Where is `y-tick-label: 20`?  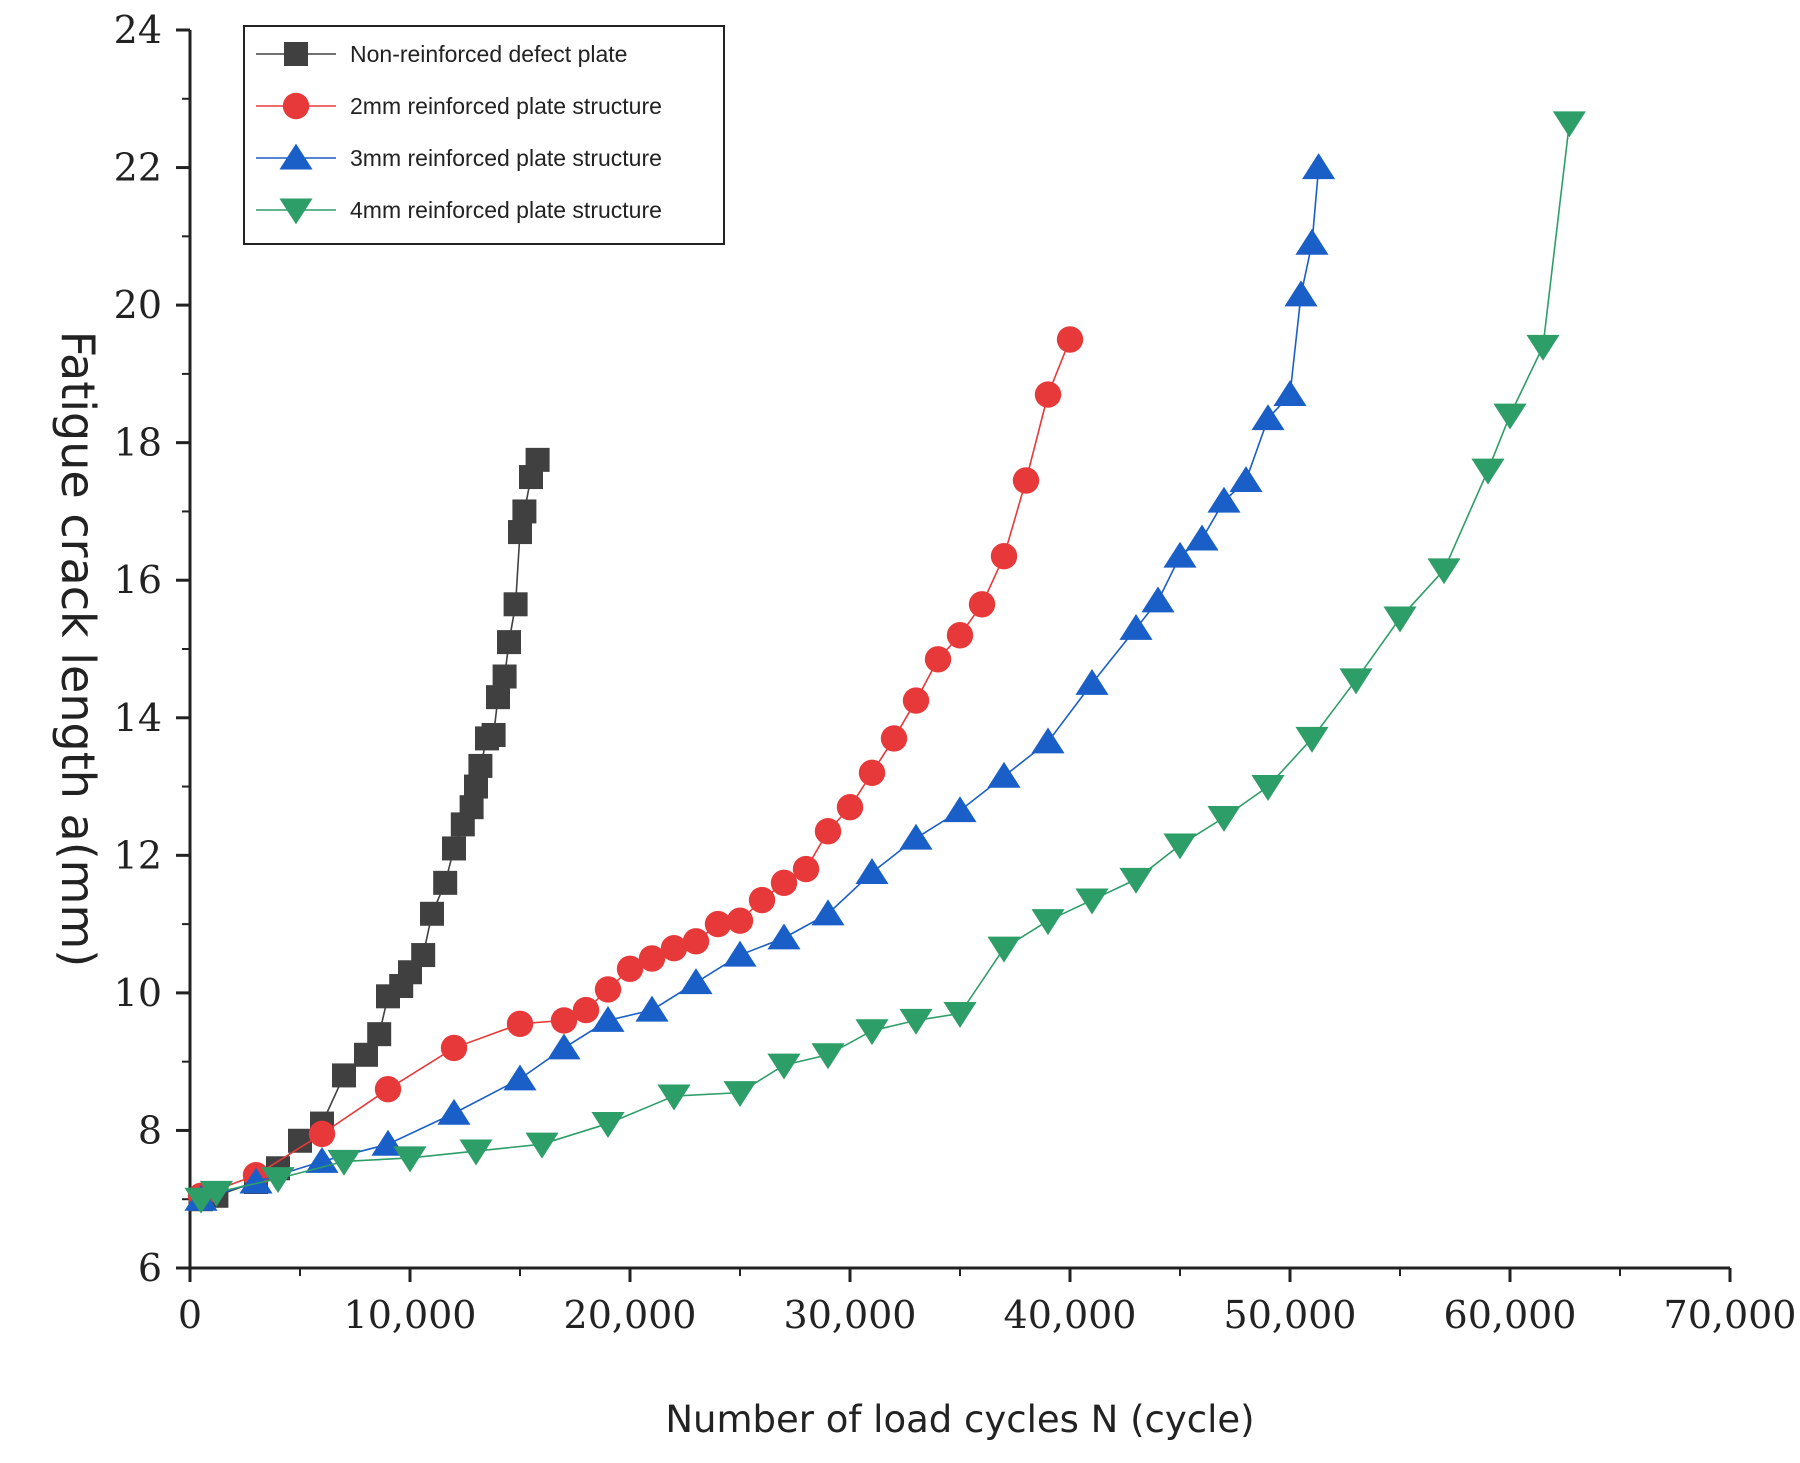 y-tick-label: 20 is located at coordinates (138, 305).